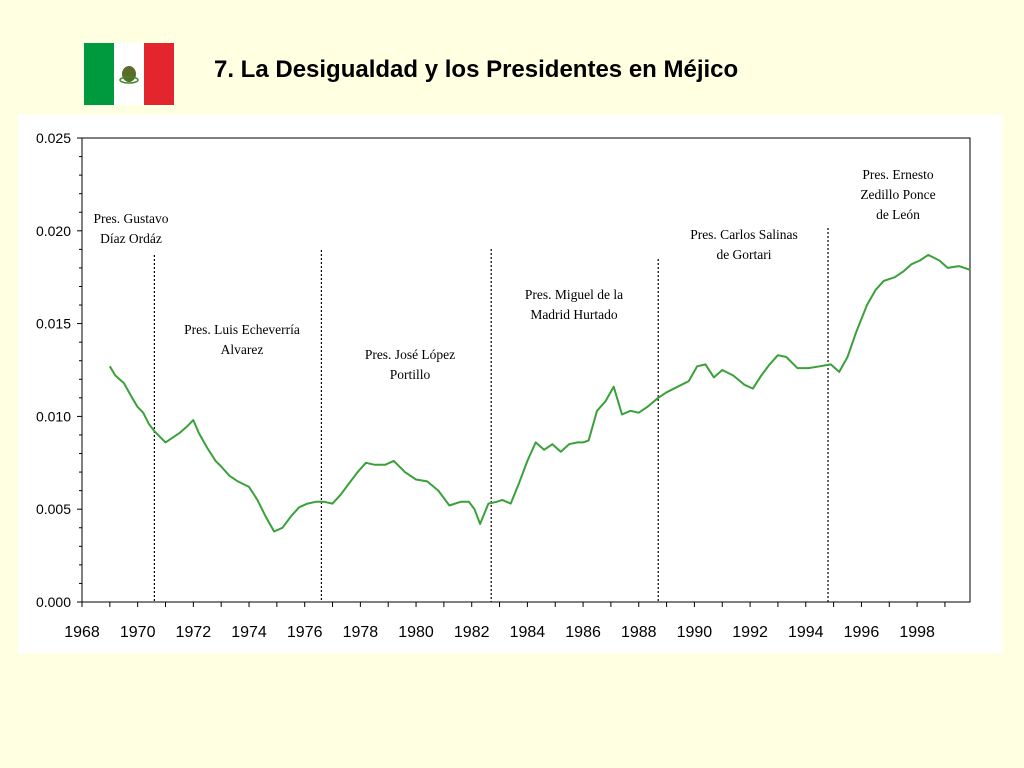 The image size is (1024, 768). Describe the element at coordinates (528, 632) in the screenshot. I see `x-tick-label: 1984` at that location.